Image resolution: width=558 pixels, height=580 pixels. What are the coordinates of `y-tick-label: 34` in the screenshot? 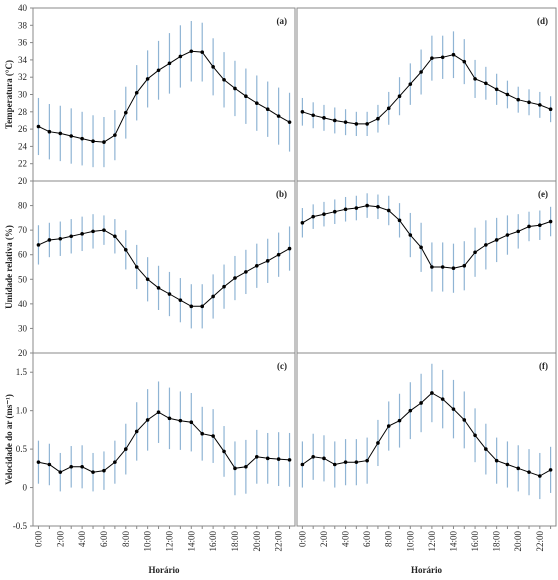 It's located at (23, 60).